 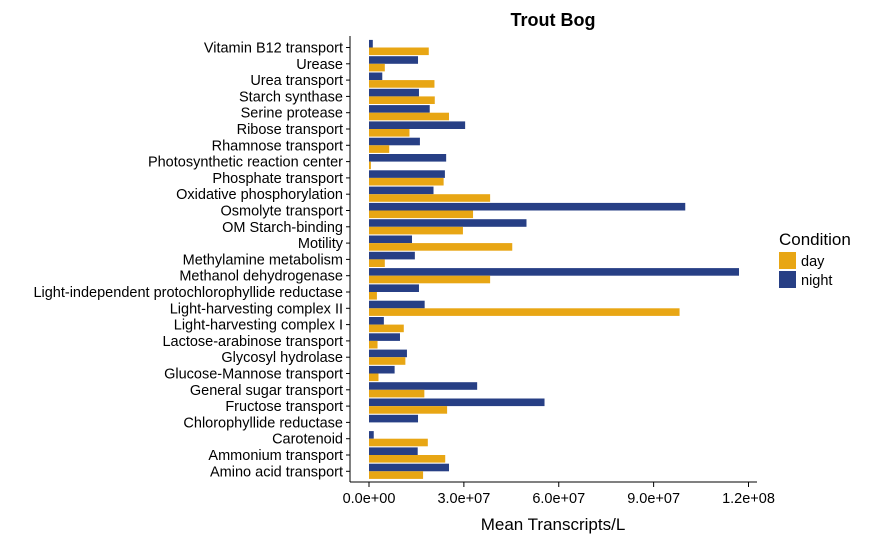 What do you see at coordinates (553, 524) in the screenshot?
I see `x-axis-label: Mean Transcripts/L` at bounding box center [553, 524].